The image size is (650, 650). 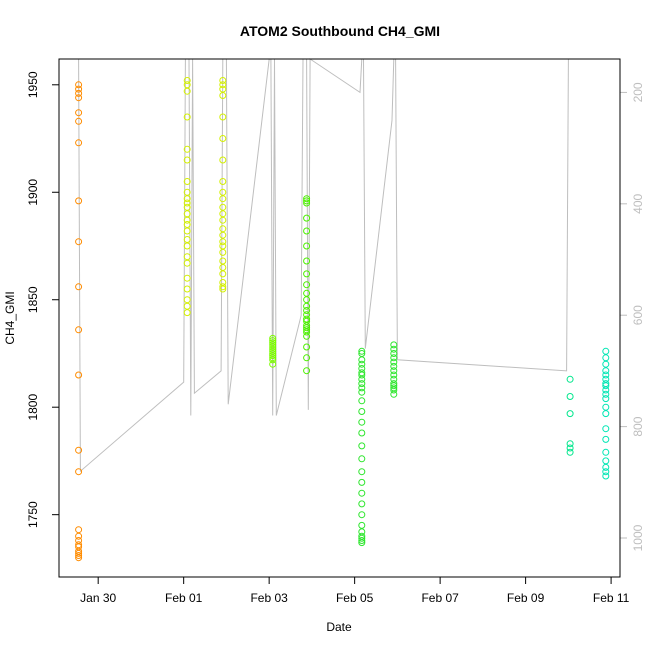 What do you see at coordinates (10, 317) in the screenshot?
I see `y-axis-label: CH4_GMI` at bounding box center [10, 317].